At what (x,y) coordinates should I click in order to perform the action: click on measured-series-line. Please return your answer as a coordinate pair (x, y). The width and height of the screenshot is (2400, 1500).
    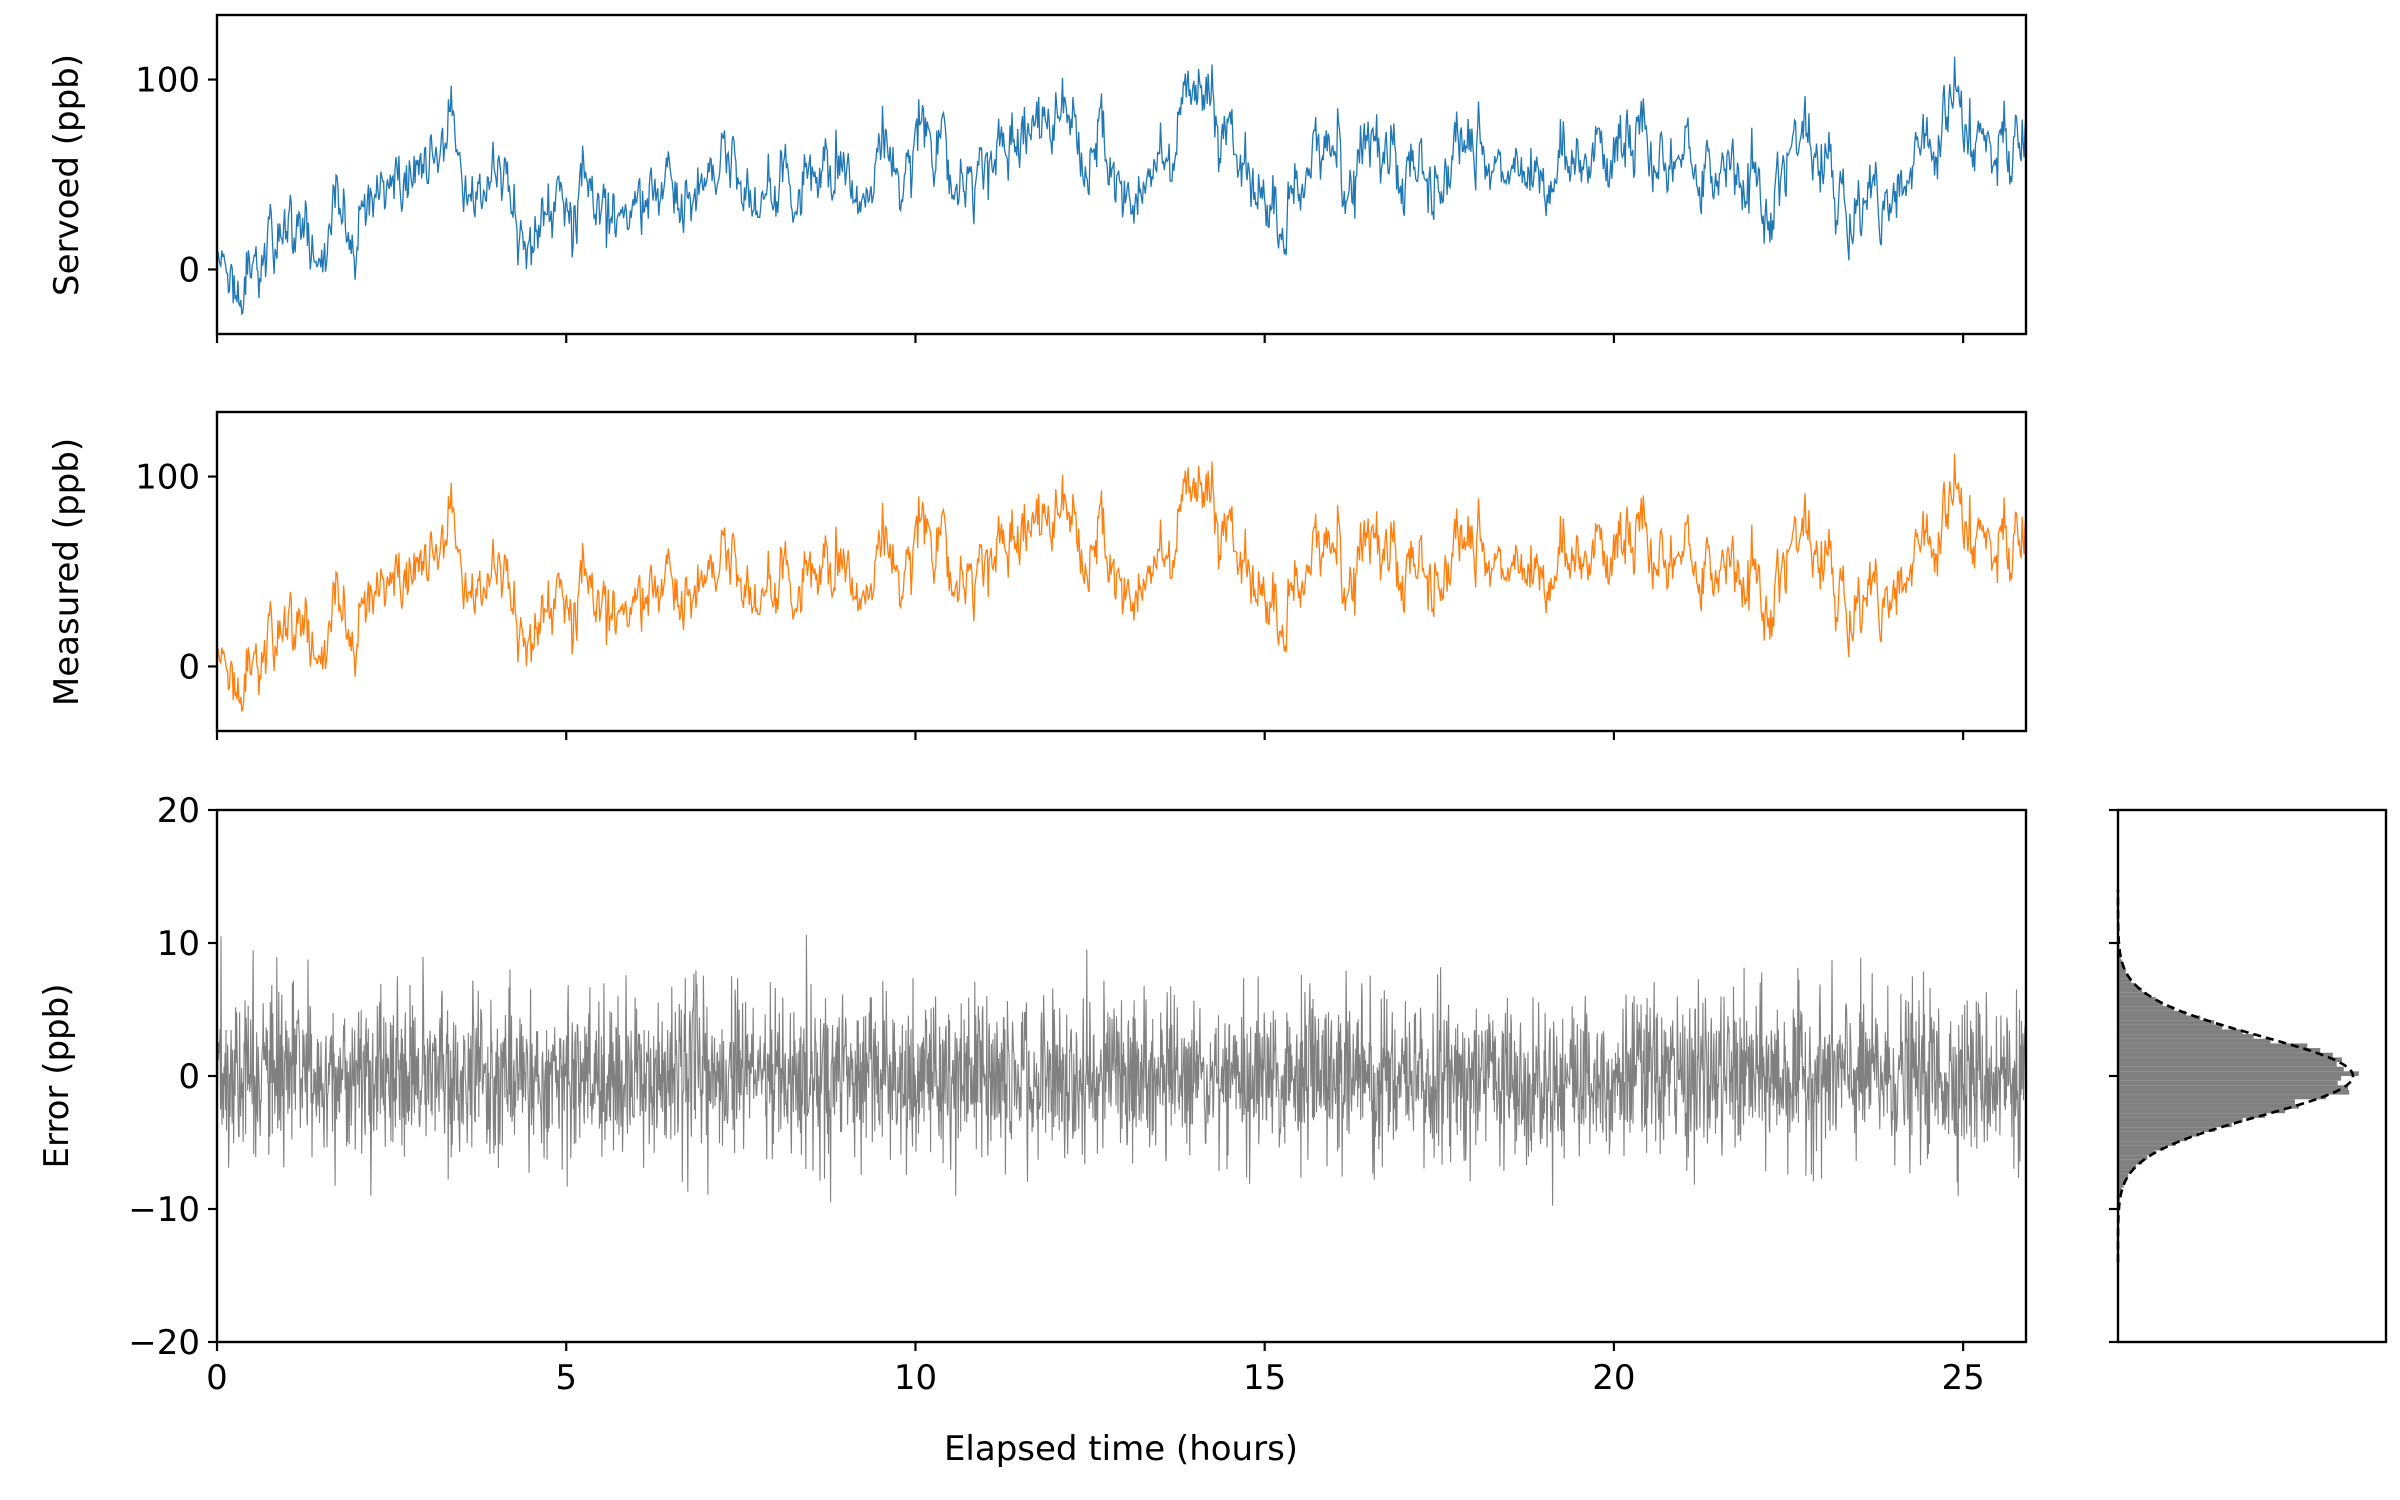
    Looking at the image, I should click on (1121, 583).